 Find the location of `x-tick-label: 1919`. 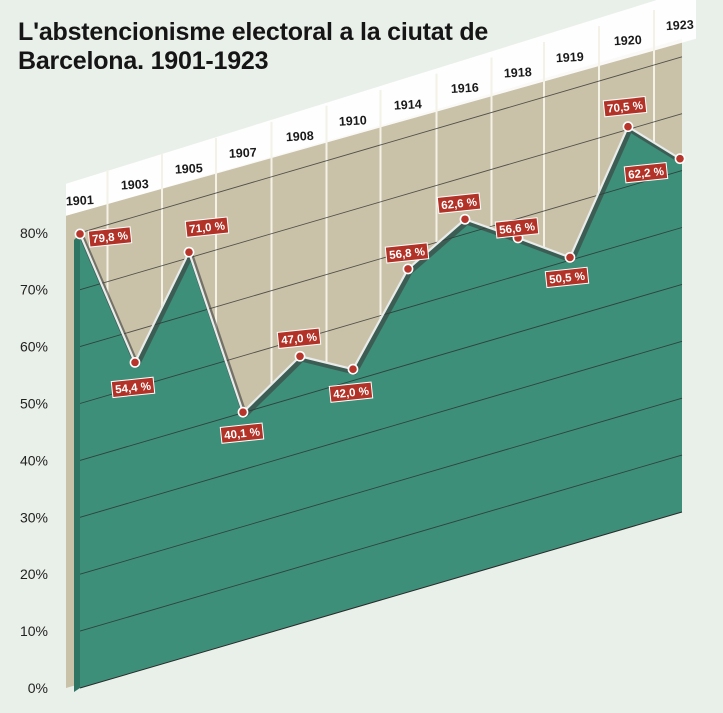

x-tick-label: 1919 is located at coordinates (570, 57).